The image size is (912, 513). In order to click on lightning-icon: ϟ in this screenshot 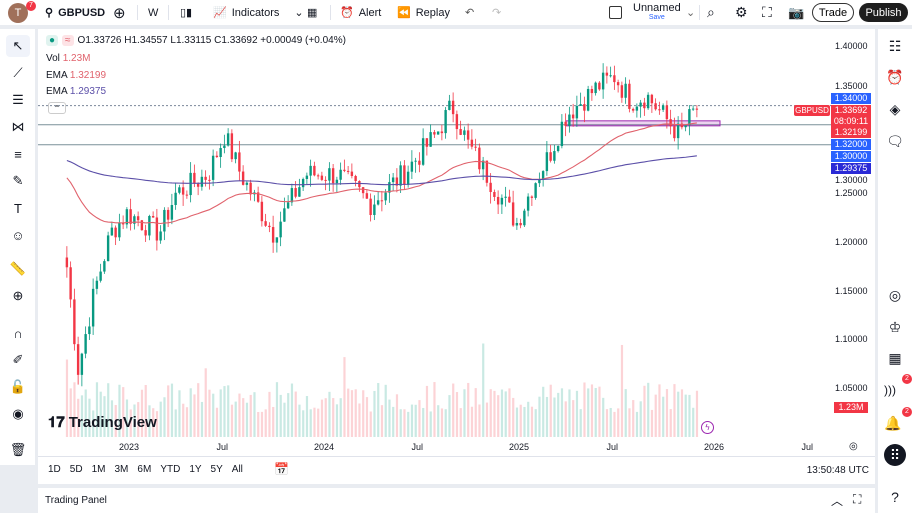, I will do `click(707, 427)`.